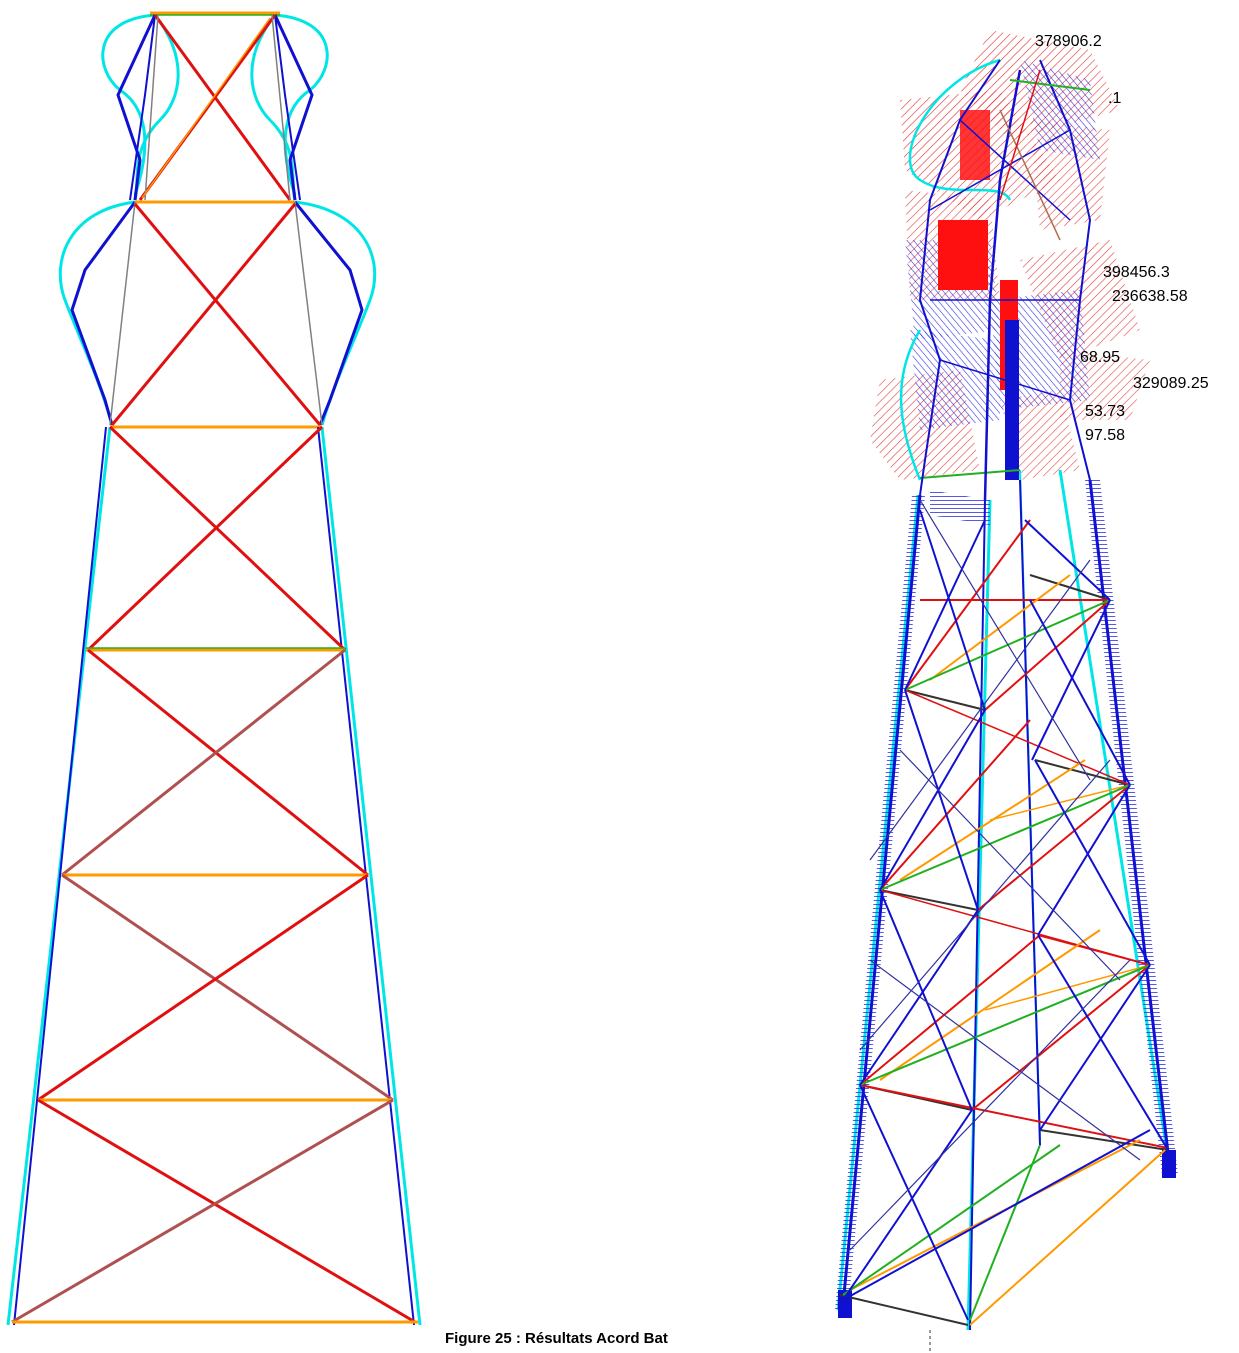 This screenshot has height=1353, width=1239. I want to click on force-value-label: 378906.2, so click(1068, 41).